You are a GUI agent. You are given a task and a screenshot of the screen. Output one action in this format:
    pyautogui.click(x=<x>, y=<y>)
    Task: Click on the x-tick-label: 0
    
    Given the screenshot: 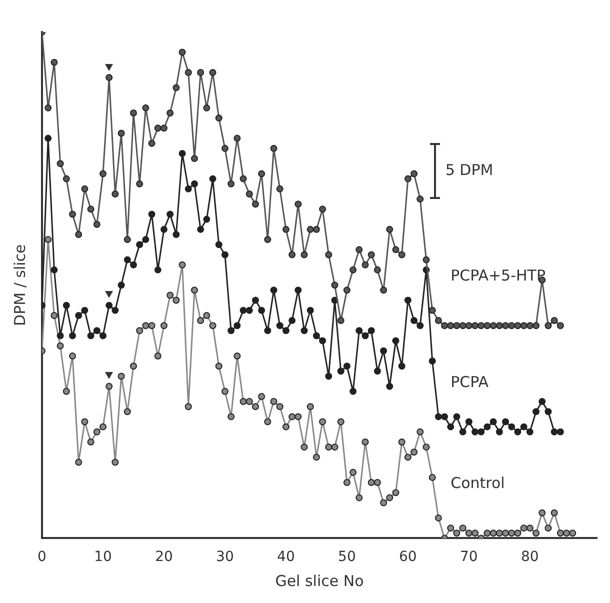 What is the action you would take?
    pyautogui.click(x=42, y=557)
    